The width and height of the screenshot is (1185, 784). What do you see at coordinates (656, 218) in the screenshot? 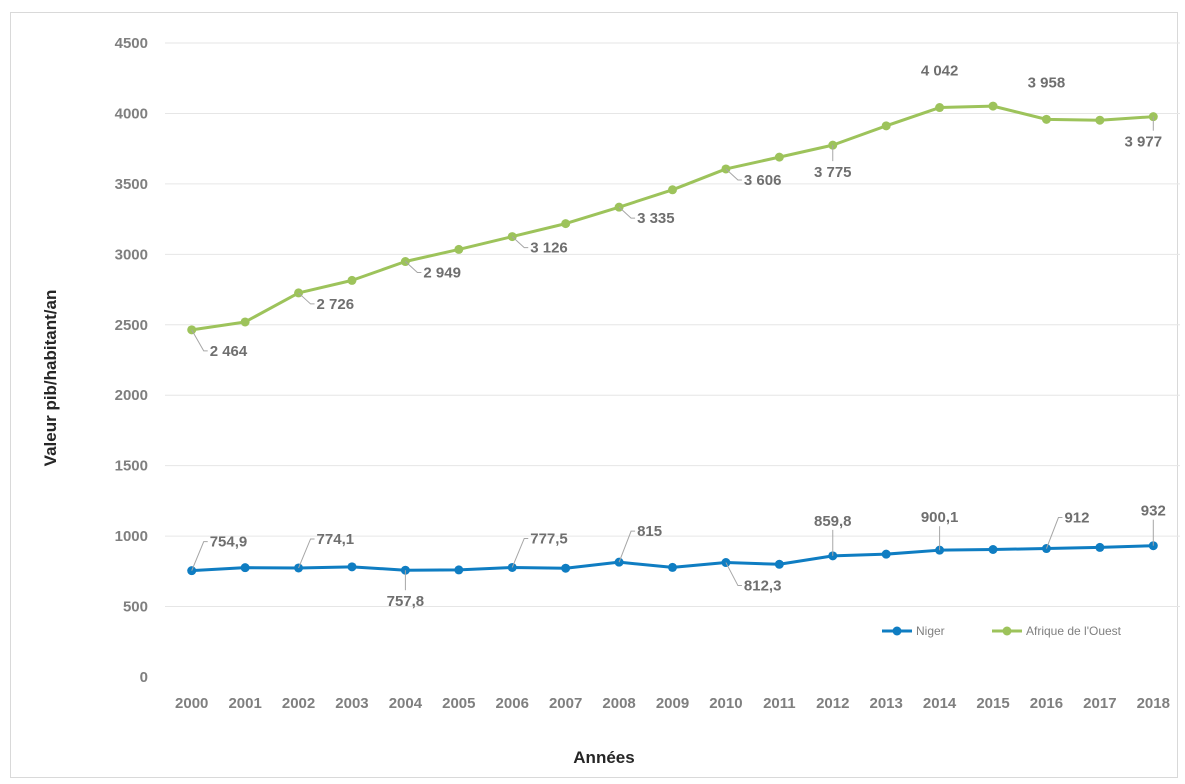
I see `data-label: 3 335` at bounding box center [656, 218].